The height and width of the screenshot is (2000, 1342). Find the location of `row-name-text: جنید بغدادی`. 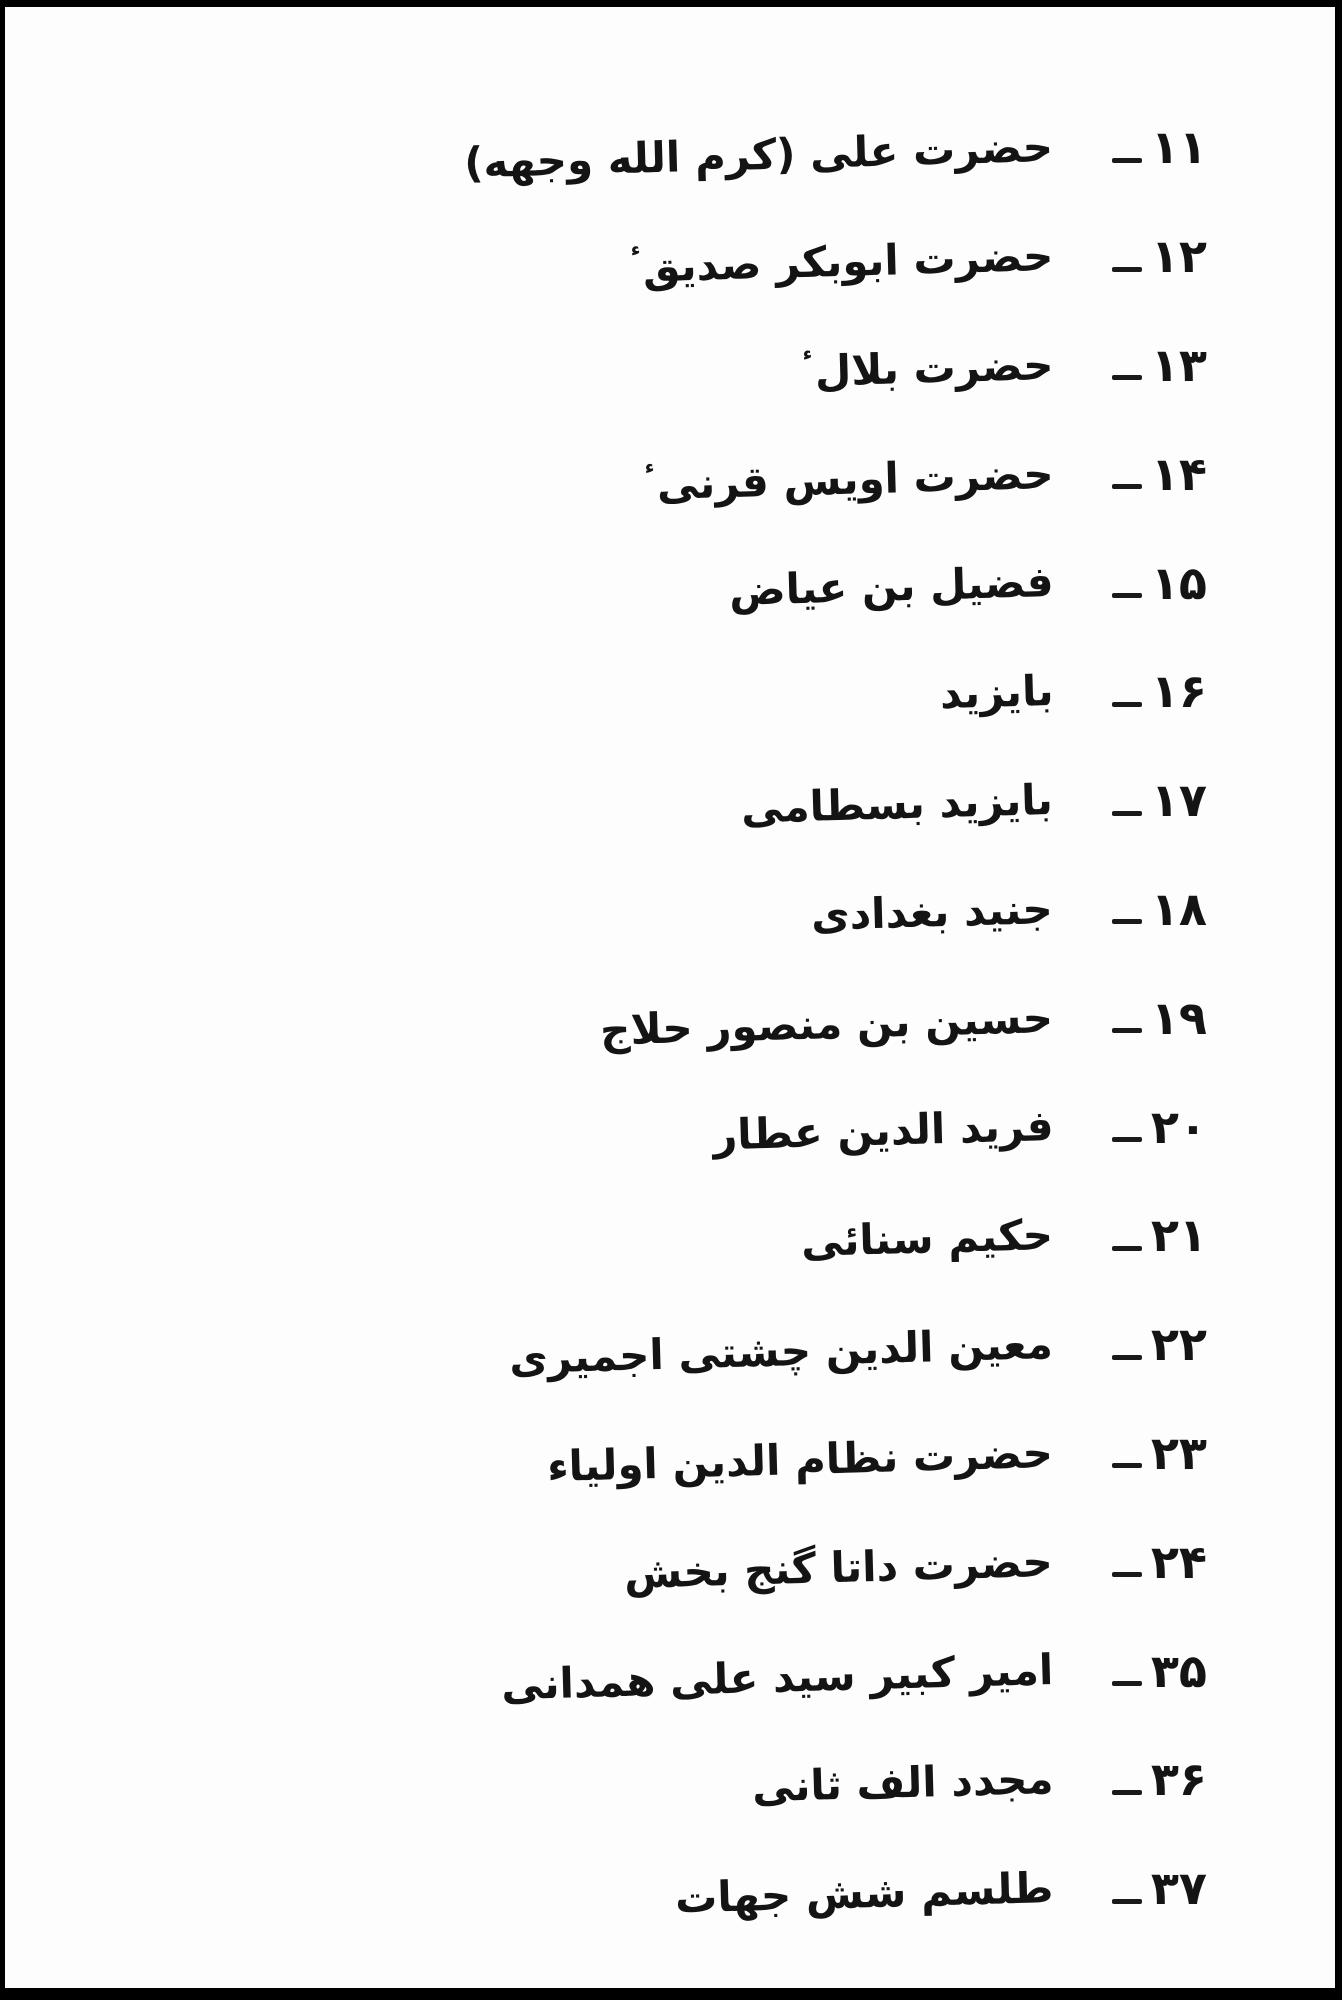

row-name-text: جنید بغدادی is located at coordinates (932, 911).